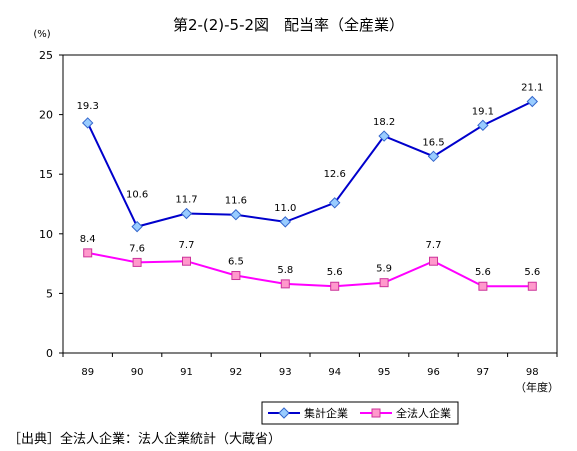 The width and height of the screenshot is (577, 451). I want to click on y-tick-label: 5, so click(49, 293).